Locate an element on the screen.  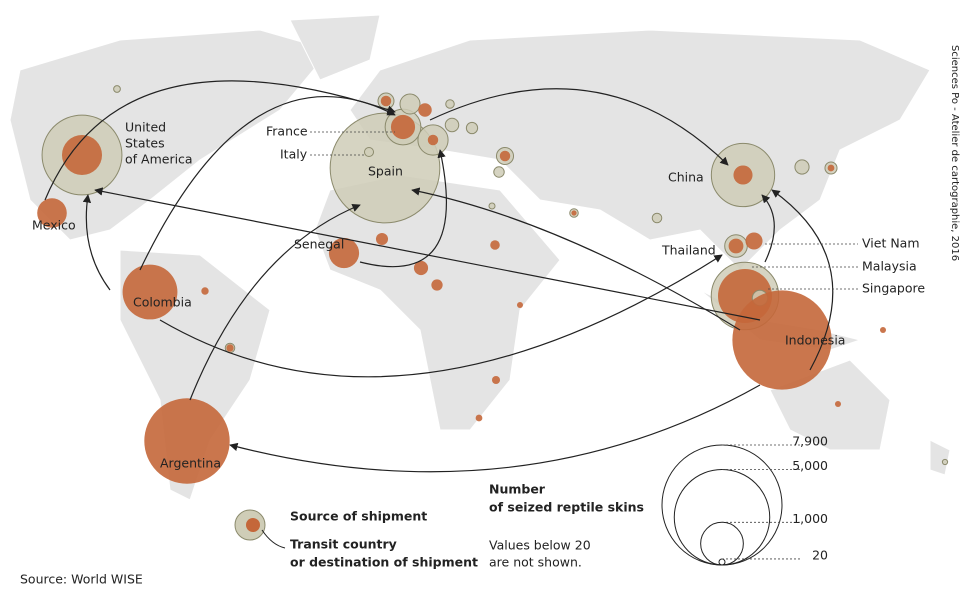
legend-leader is located at coordinates (273, 539).